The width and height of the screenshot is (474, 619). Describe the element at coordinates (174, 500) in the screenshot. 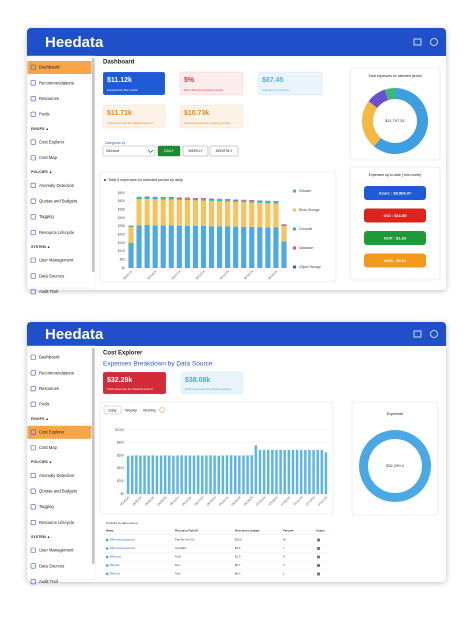

I see `x-tick-label: 06/11/24` at that location.